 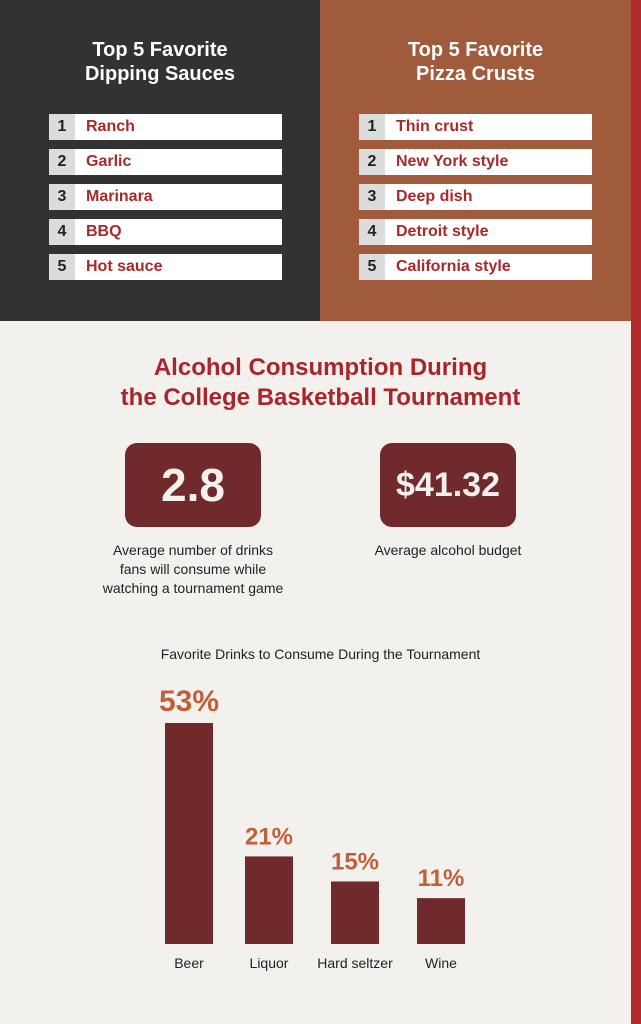 I want to click on value-label: 21%, so click(x=269, y=836).